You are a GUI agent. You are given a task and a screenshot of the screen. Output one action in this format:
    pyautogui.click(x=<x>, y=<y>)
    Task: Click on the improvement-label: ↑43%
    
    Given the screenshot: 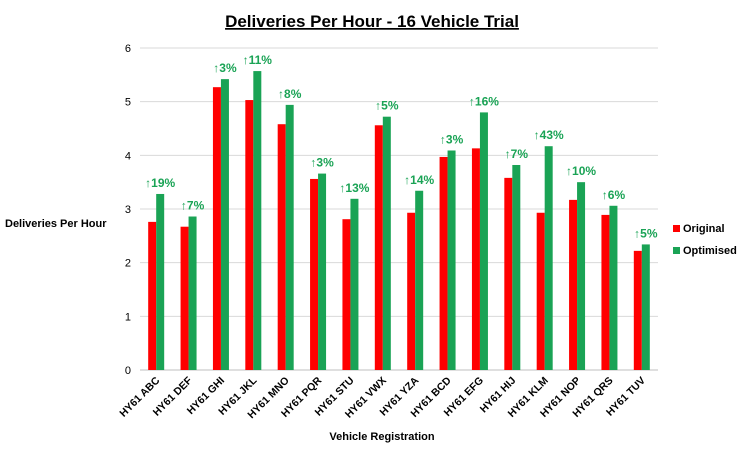 What is the action you would take?
    pyautogui.click(x=549, y=135)
    